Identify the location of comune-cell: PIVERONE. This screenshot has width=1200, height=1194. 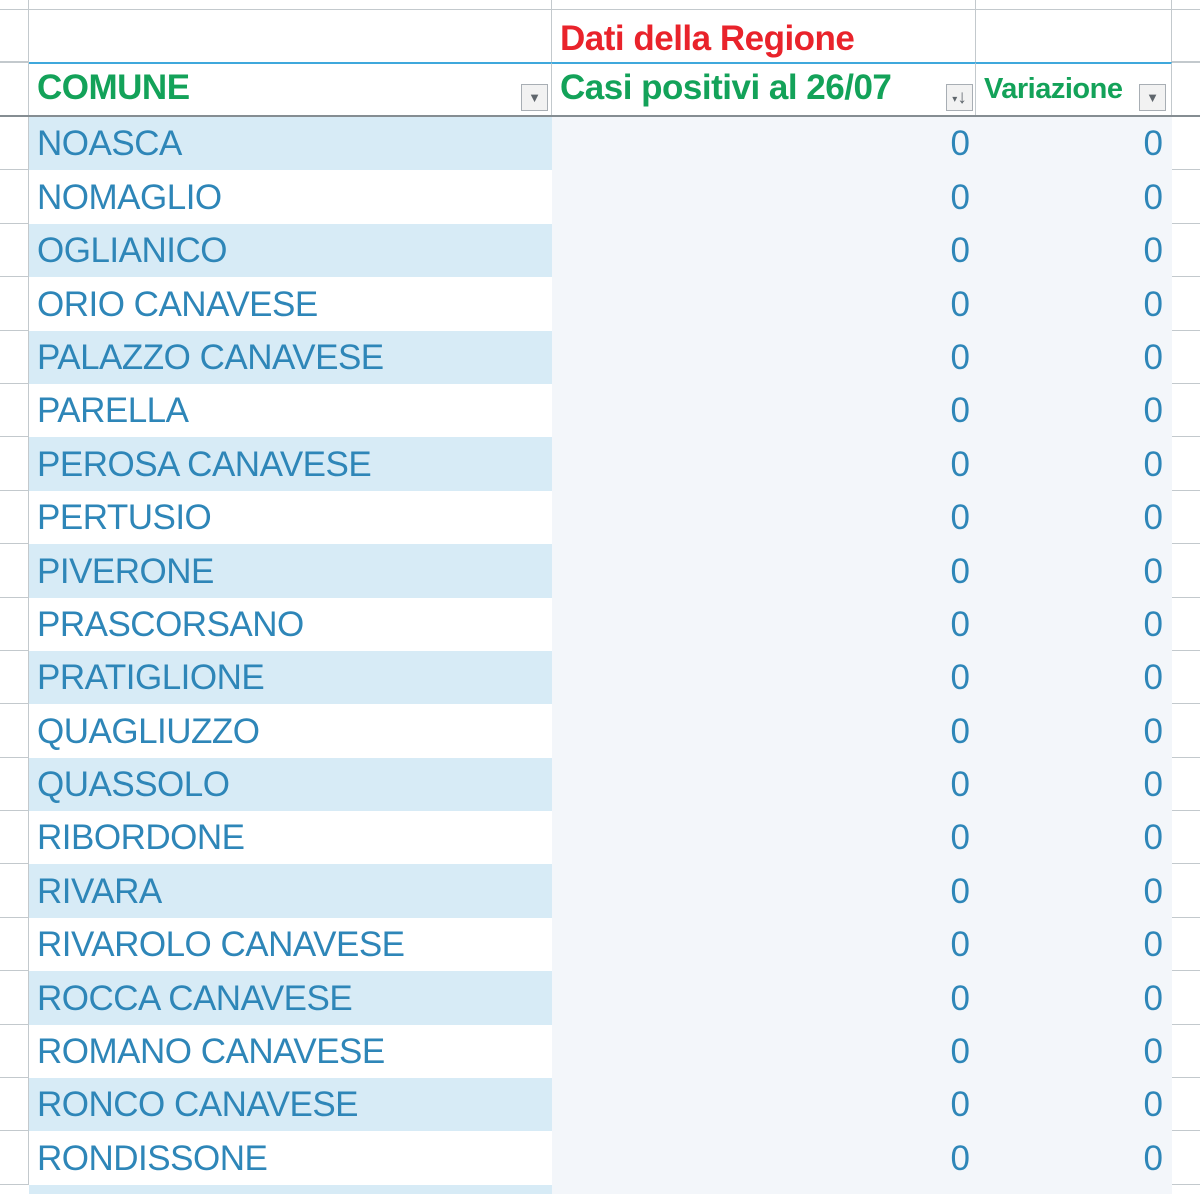
(290, 571).